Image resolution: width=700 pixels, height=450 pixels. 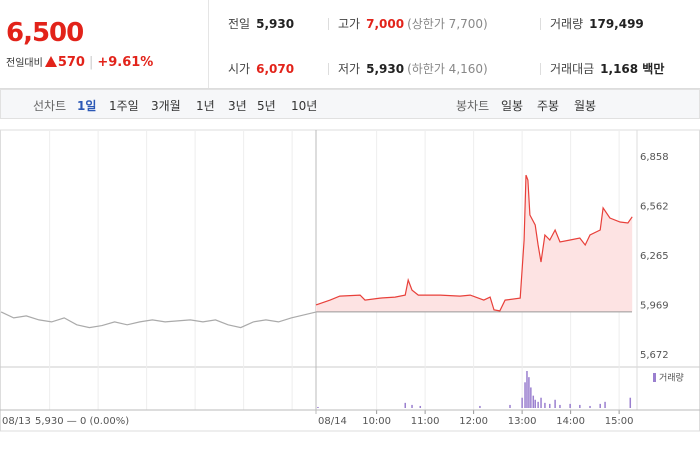 I want to click on tab-group-label: 봉차트, so click(x=473, y=106).